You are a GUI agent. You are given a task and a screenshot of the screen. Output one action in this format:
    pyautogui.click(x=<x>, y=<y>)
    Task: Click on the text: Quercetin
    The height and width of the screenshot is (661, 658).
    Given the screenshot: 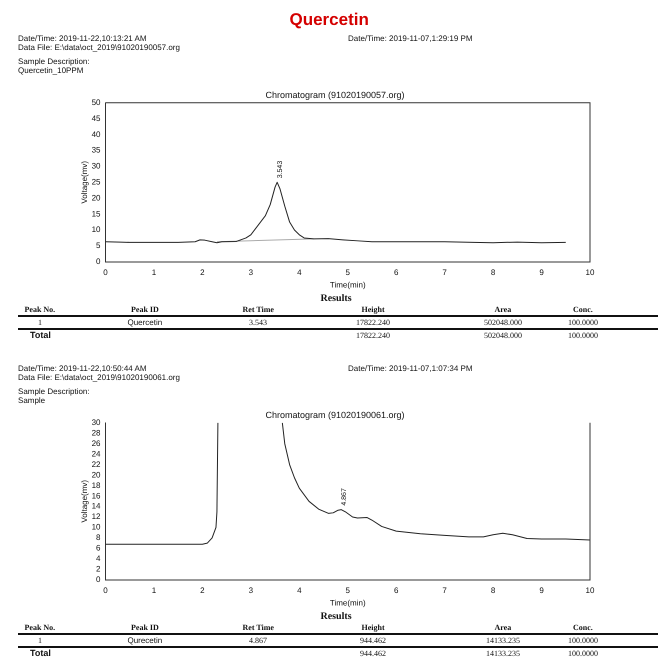 What is the action you would take?
    pyautogui.click(x=145, y=322)
    